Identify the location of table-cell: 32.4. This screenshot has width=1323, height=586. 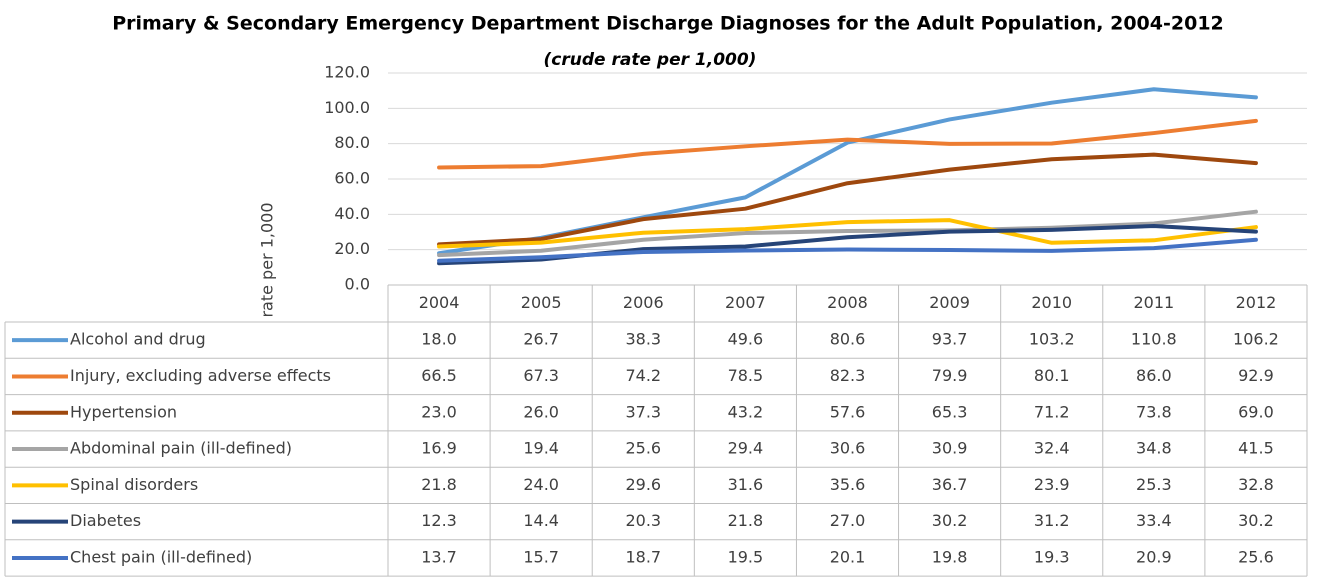
(1052, 448).